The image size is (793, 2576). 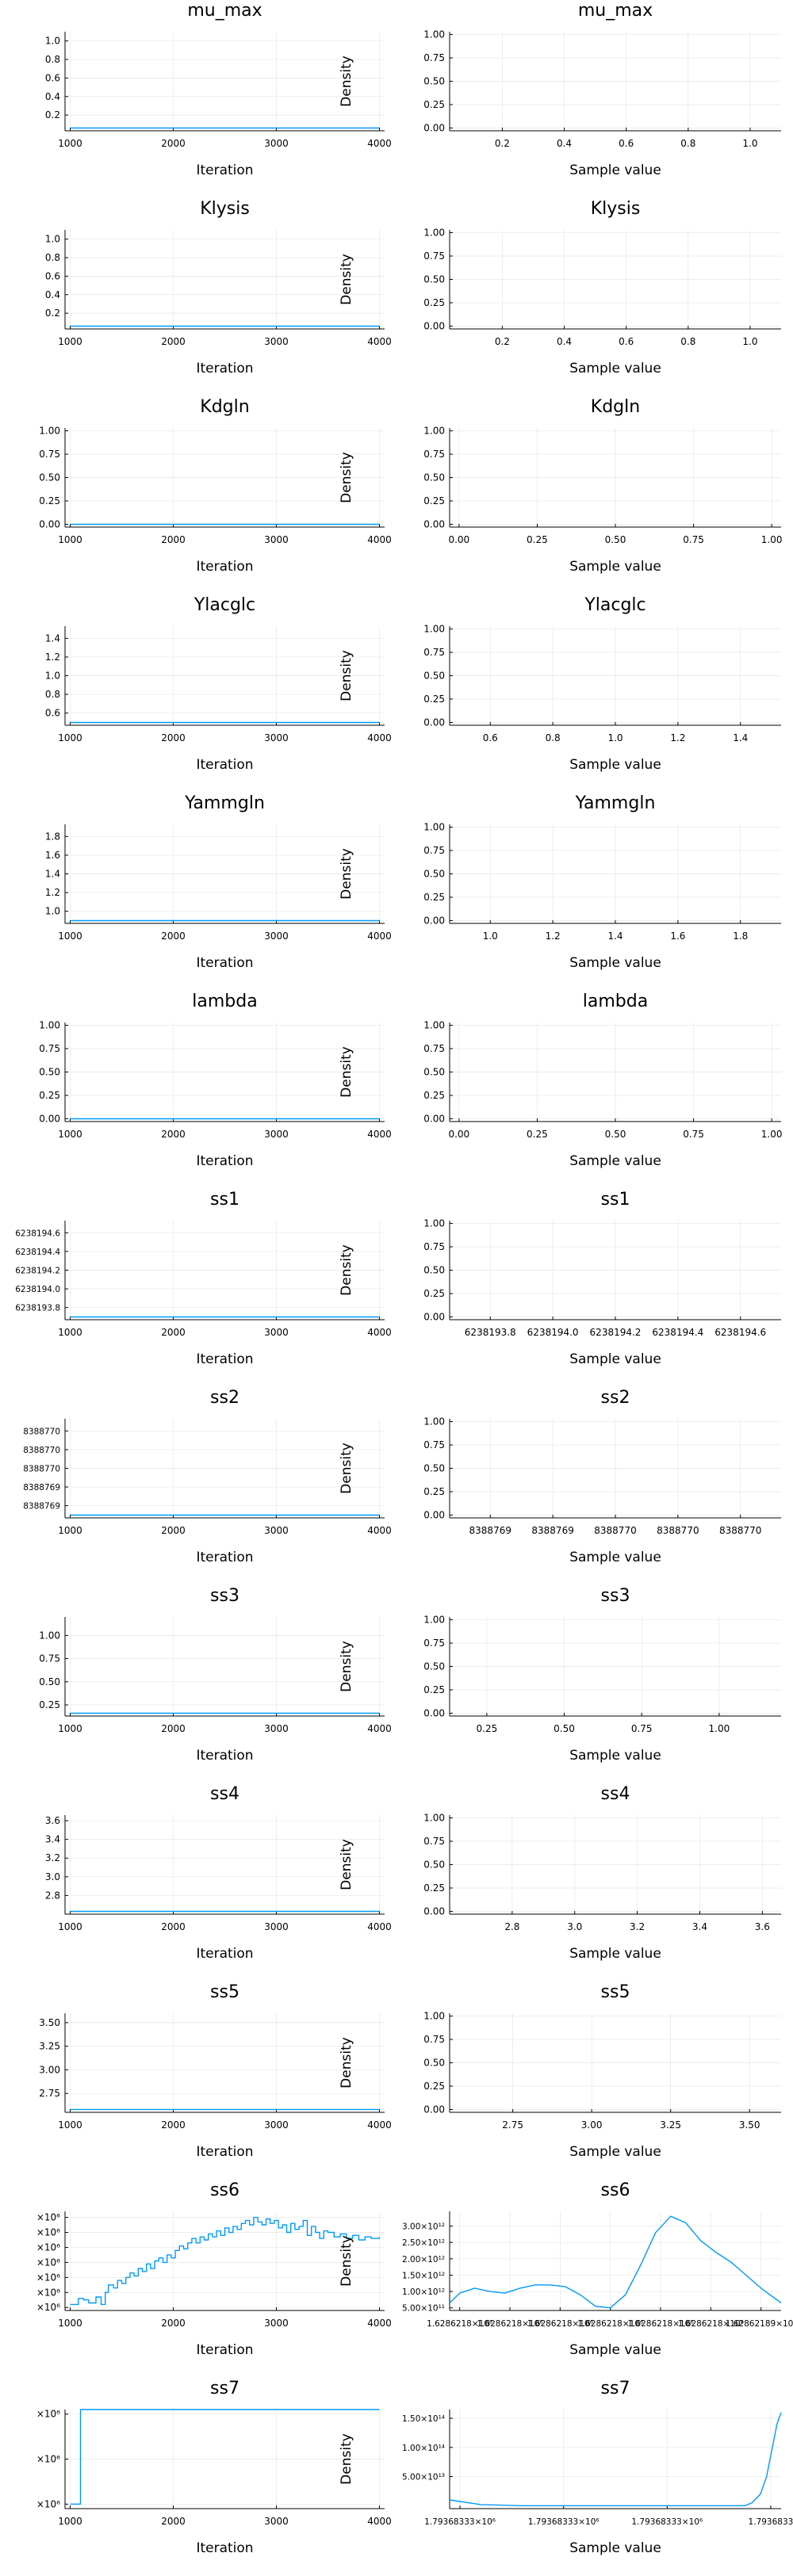 I want to click on subplot-title: ss3, so click(x=616, y=1596).